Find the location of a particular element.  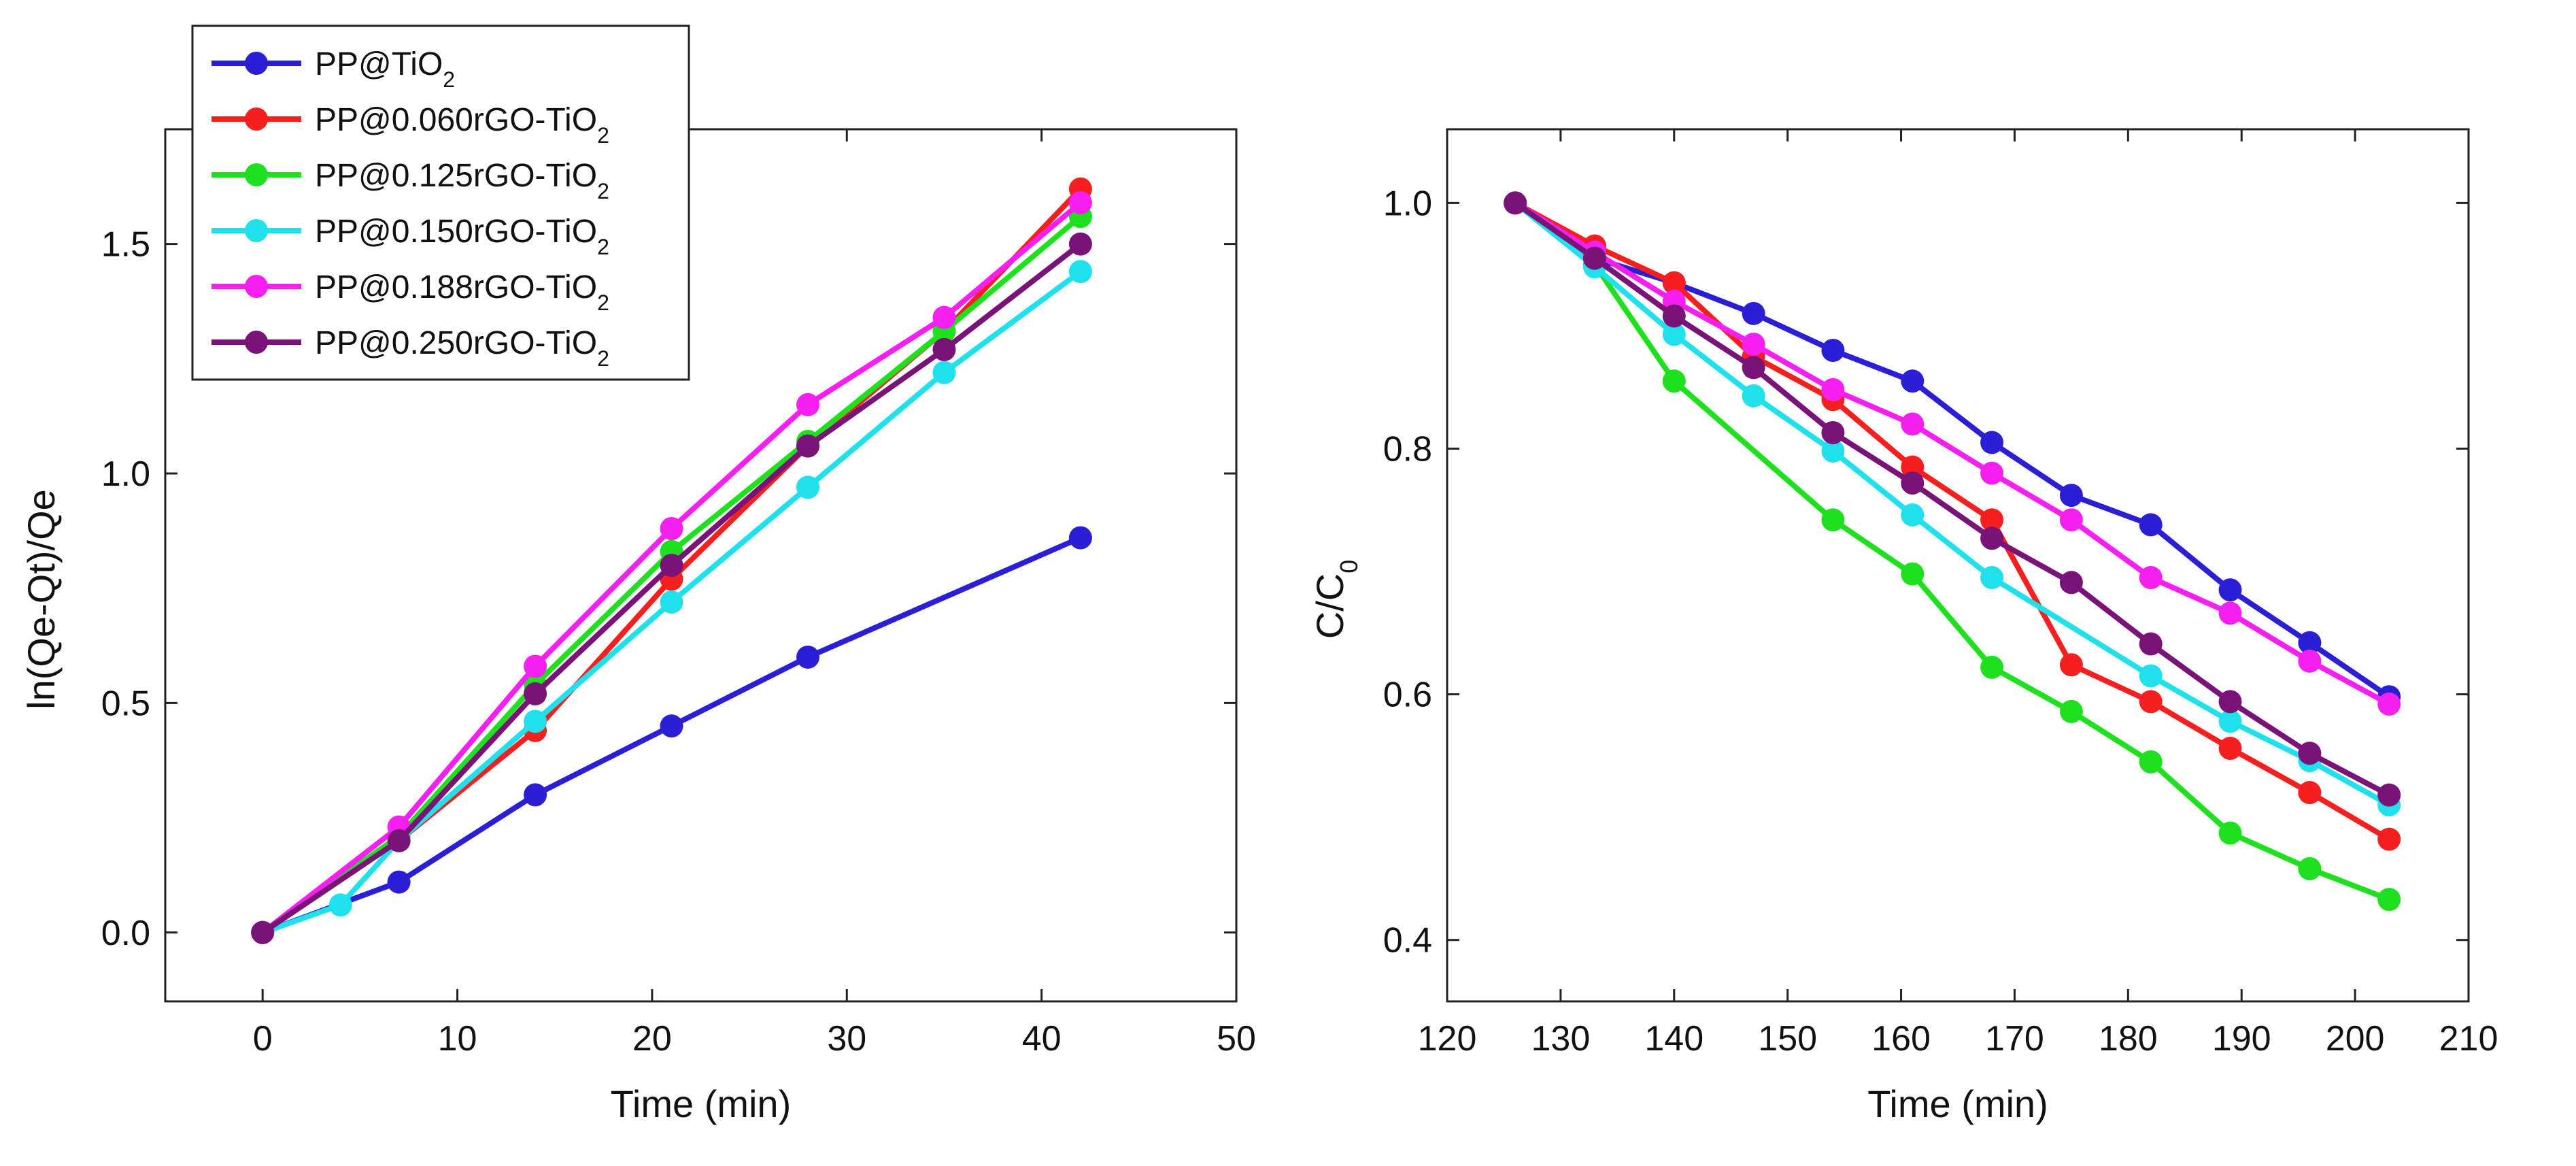

x-tick-label: 150 is located at coordinates (1787, 1039).